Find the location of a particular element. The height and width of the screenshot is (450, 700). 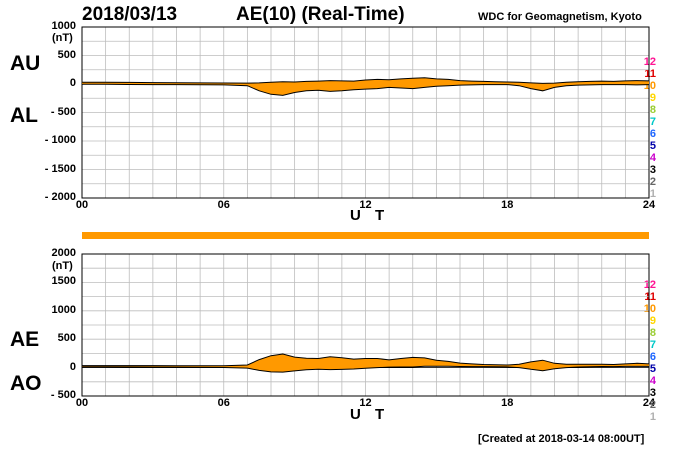

legend-station-10: 10 is located at coordinates (649, 309).